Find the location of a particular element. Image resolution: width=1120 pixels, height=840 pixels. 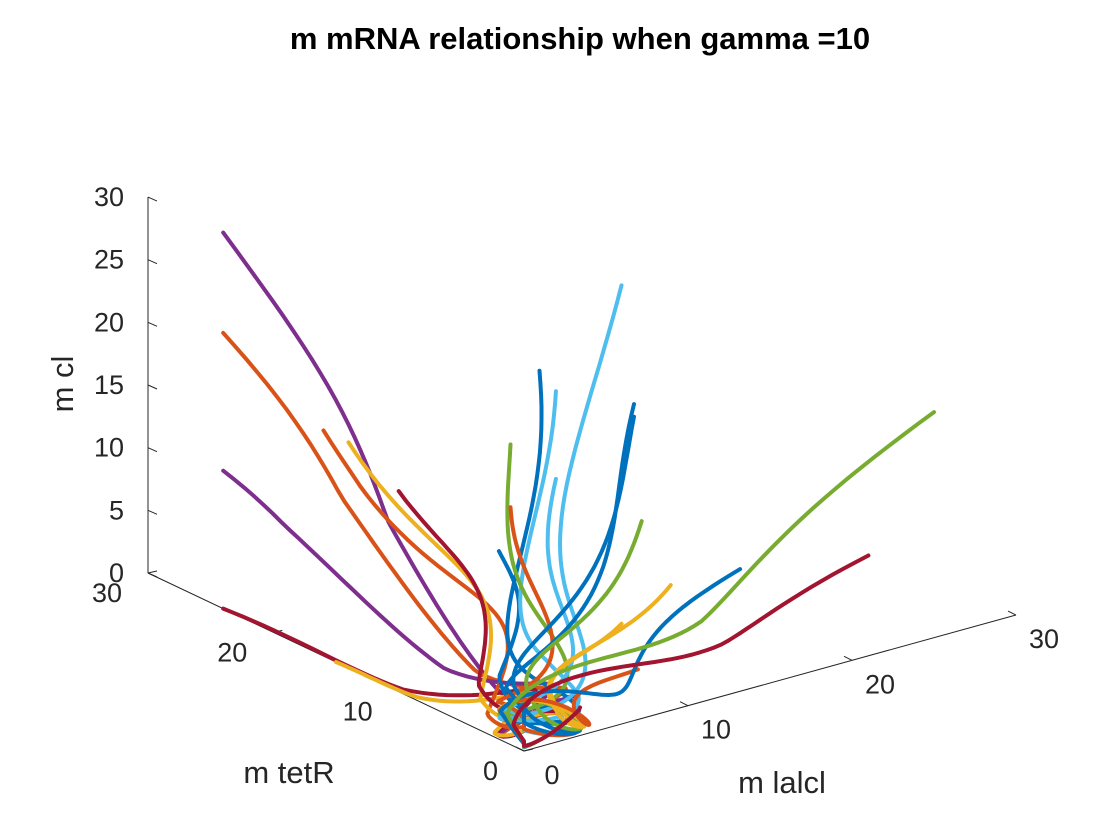

z-axis-label: m cl is located at coordinates (62, 384).